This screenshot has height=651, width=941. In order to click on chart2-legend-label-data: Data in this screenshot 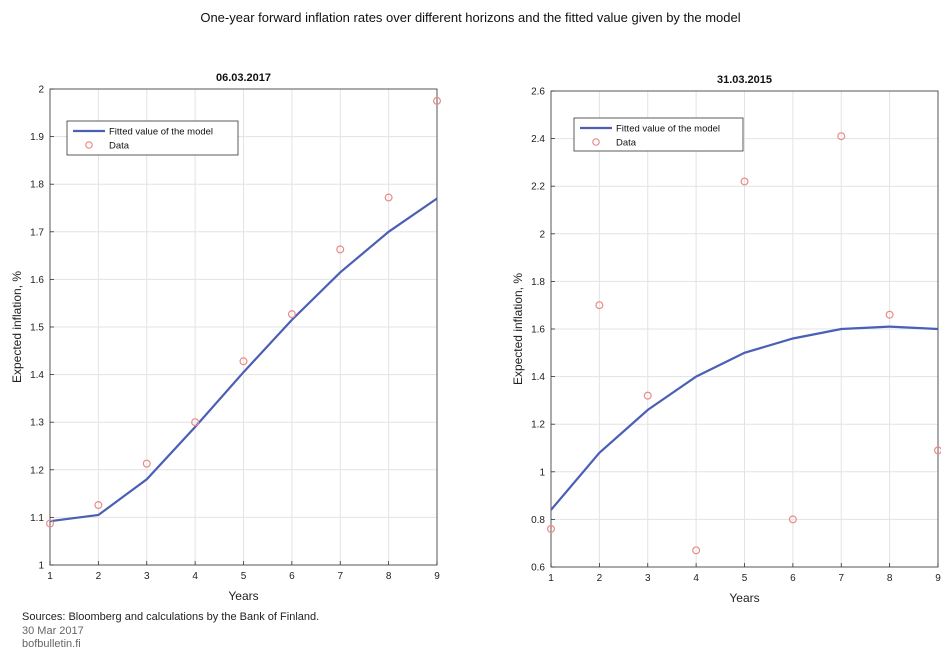, I will do `click(626, 143)`.